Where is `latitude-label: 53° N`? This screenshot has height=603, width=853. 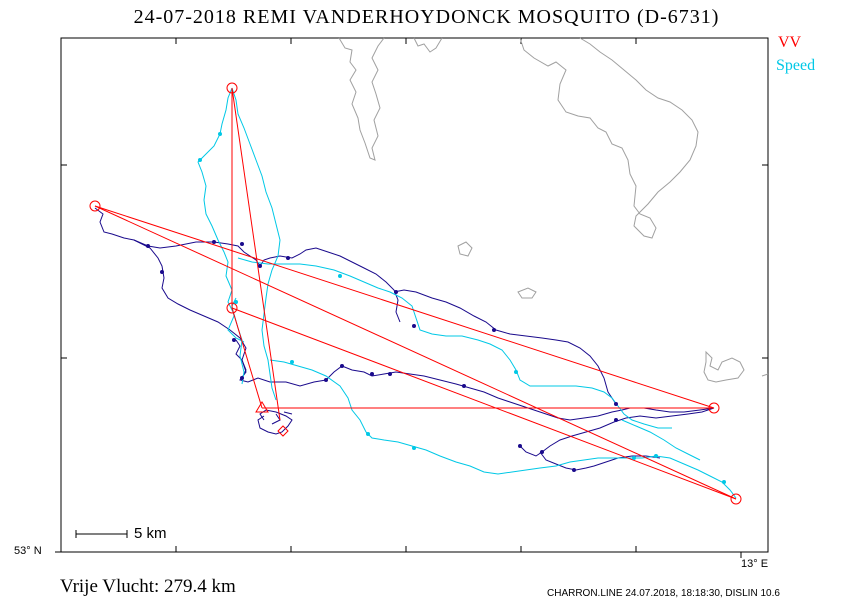 latitude-label: 53° N is located at coordinates (28, 551).